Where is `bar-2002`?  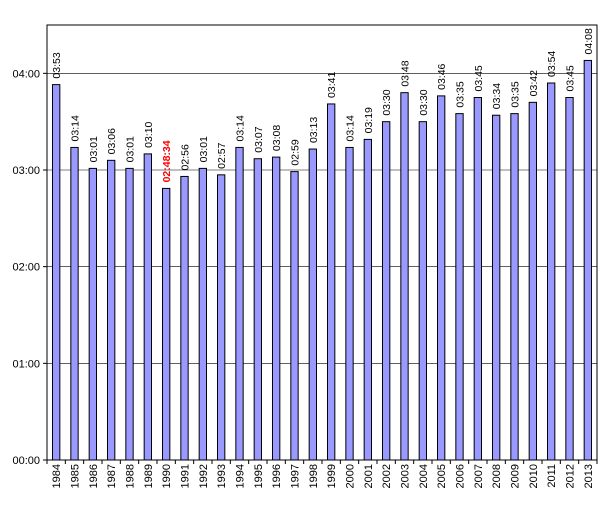
bar-2002 is located at coordinates (386, 291).